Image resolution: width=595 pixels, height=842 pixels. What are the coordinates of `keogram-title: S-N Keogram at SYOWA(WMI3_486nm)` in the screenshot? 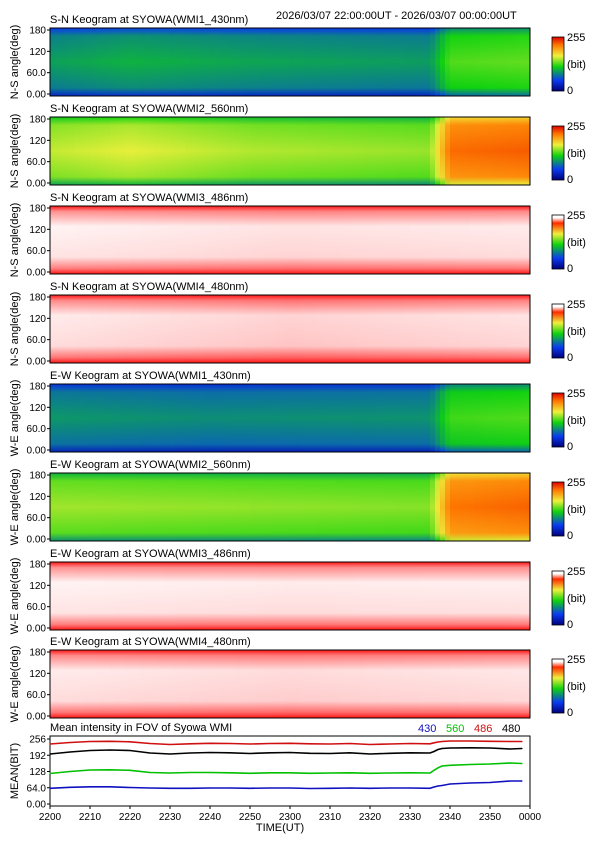 It's located at (149, 198).